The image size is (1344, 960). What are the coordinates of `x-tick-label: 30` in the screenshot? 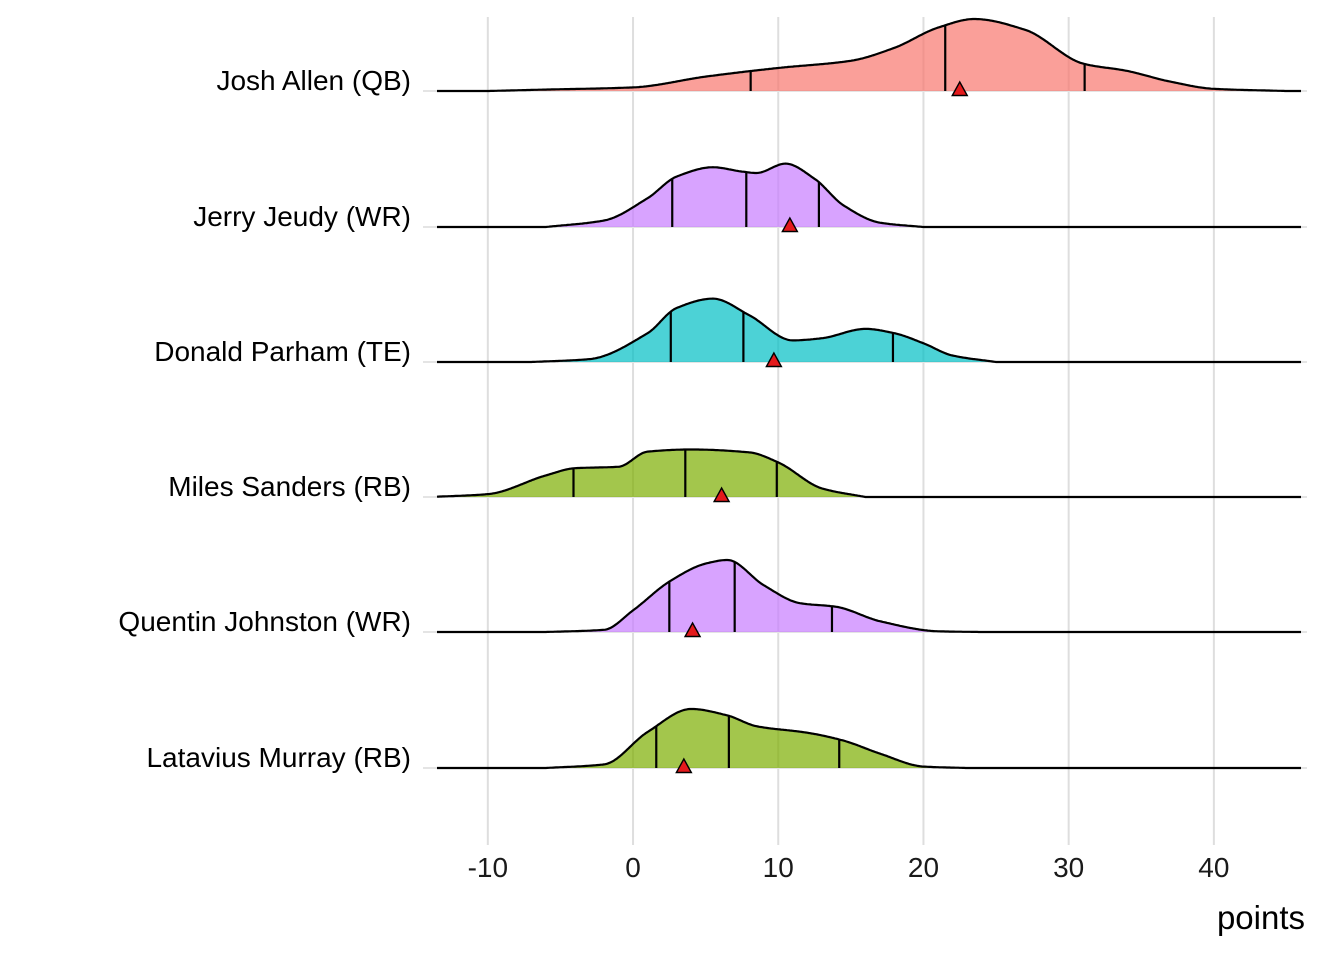 It's located at (1068, 867).